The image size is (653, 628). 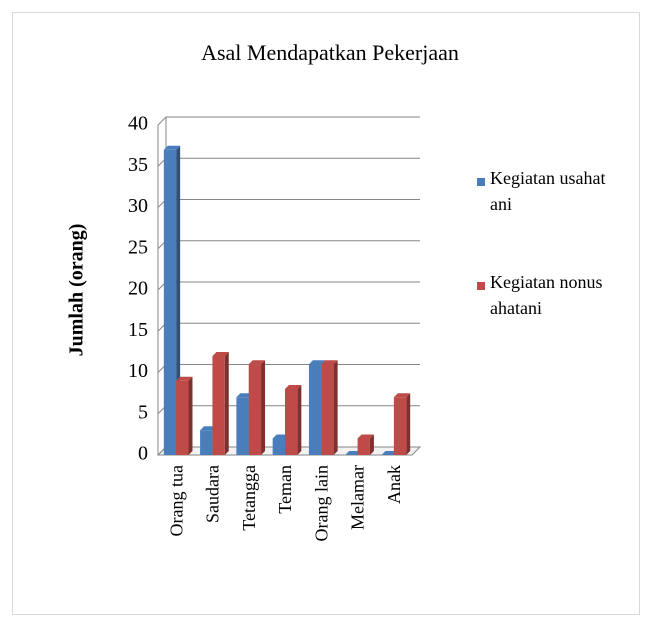 What do you see at coordinates (138, 165) in the screenshot?
I see `y-tick-label: 35` at bounding box center [138, 165].